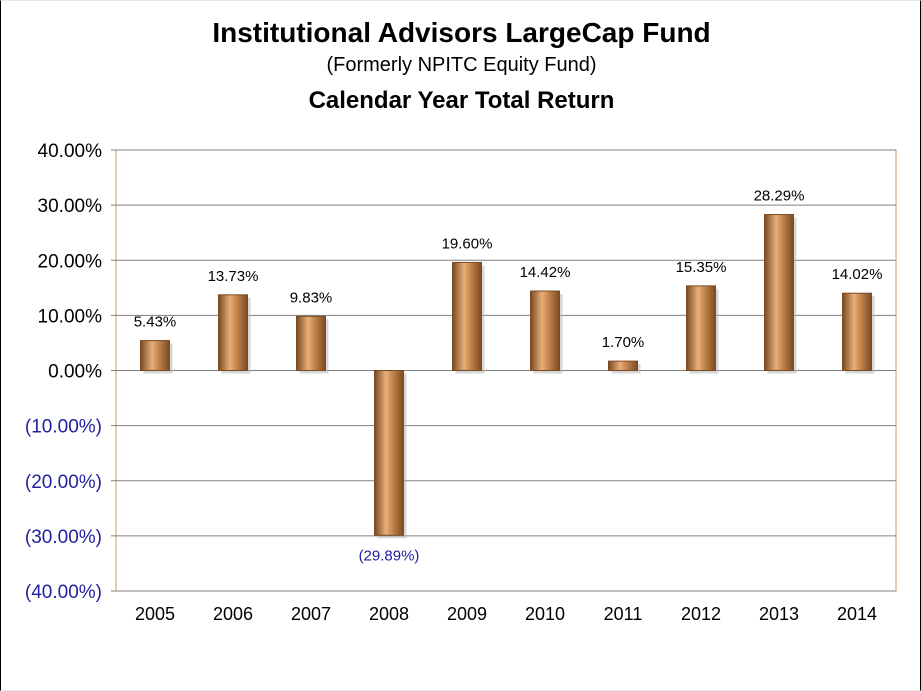 Image resolution: width=921 pixels, height=691 pixels. Describe the element at coordinates (63, 592) in the screenshot. I see `y-tick-label: (40.00%)` at that location.